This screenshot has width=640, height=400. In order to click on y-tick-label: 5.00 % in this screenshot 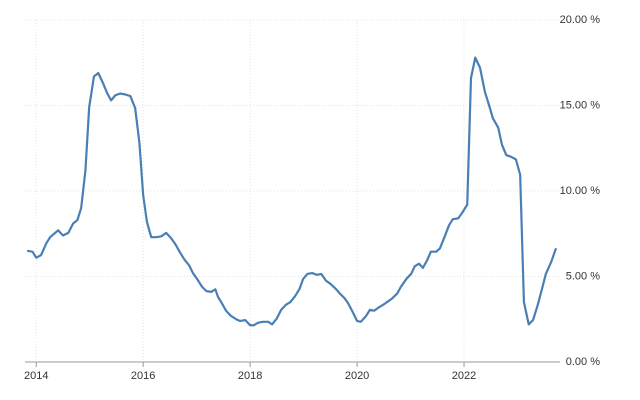, I will do `click(583, 276)`.